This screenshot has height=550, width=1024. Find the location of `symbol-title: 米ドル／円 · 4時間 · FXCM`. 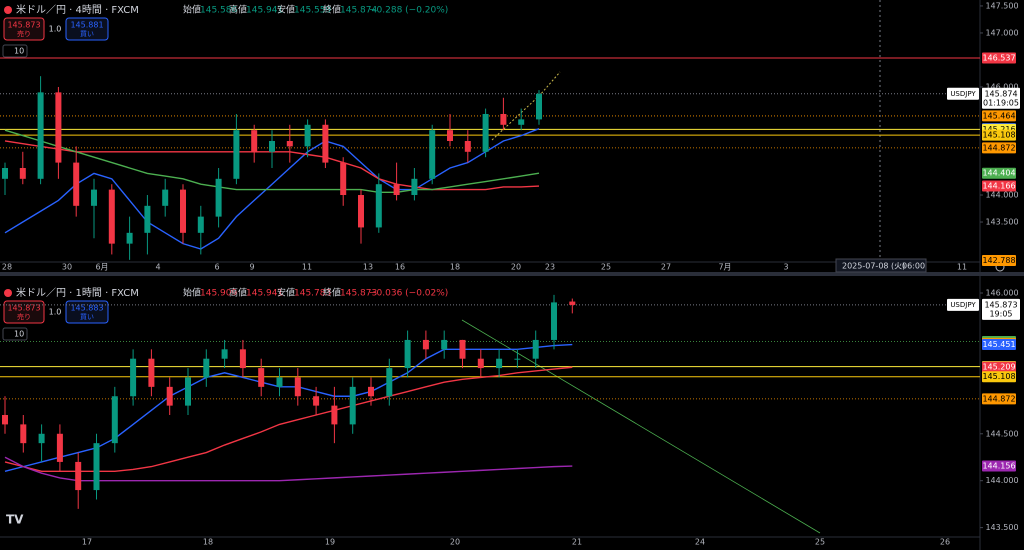

symbol-title: 米ドル／円 · 4時間 · FXCM is located at coordinates (77, 9).